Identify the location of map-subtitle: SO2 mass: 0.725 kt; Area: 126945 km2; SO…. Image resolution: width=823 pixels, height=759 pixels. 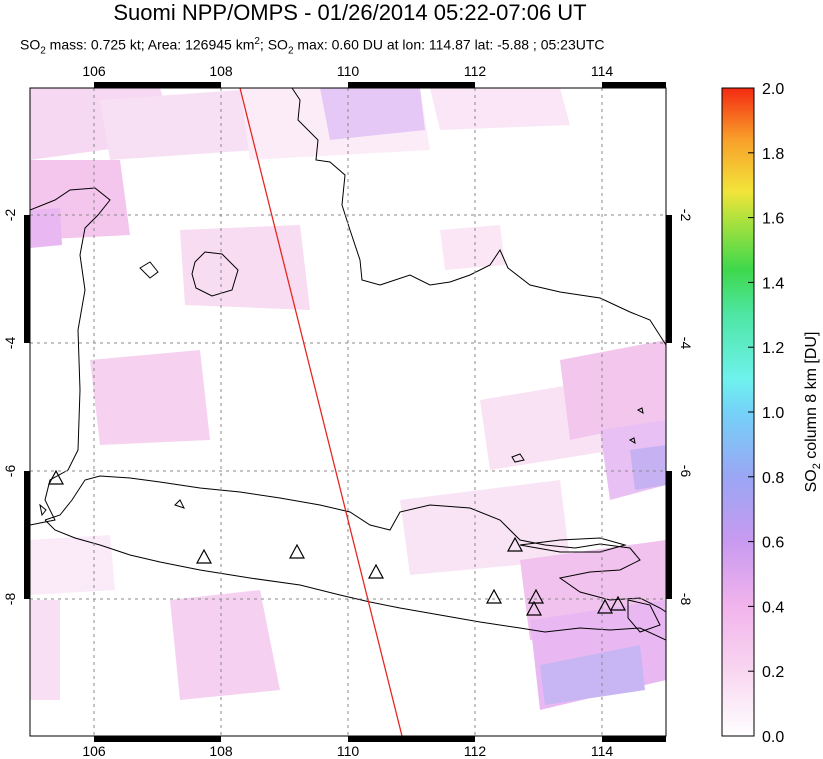
(312, 46).